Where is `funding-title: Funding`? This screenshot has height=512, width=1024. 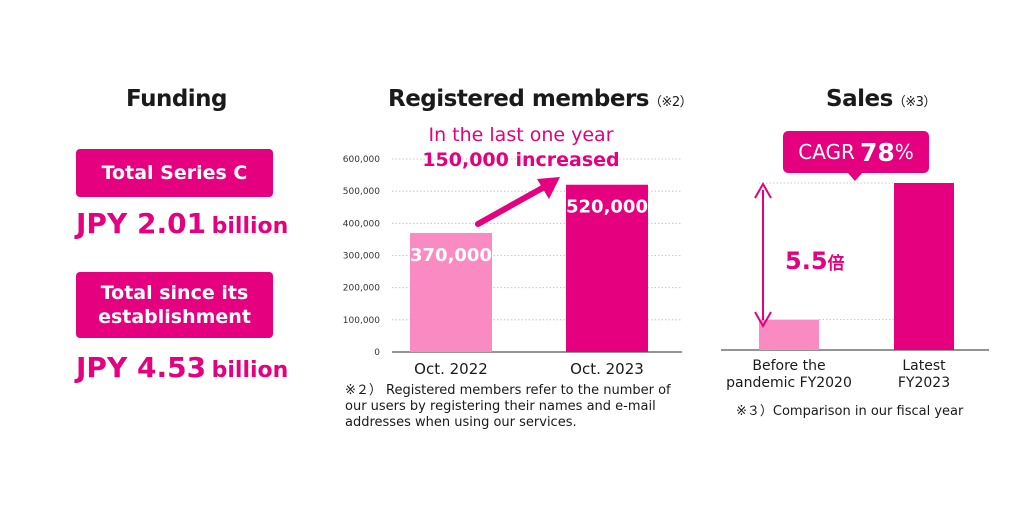 funding-title: Funding is located at coordinates (177, 99).